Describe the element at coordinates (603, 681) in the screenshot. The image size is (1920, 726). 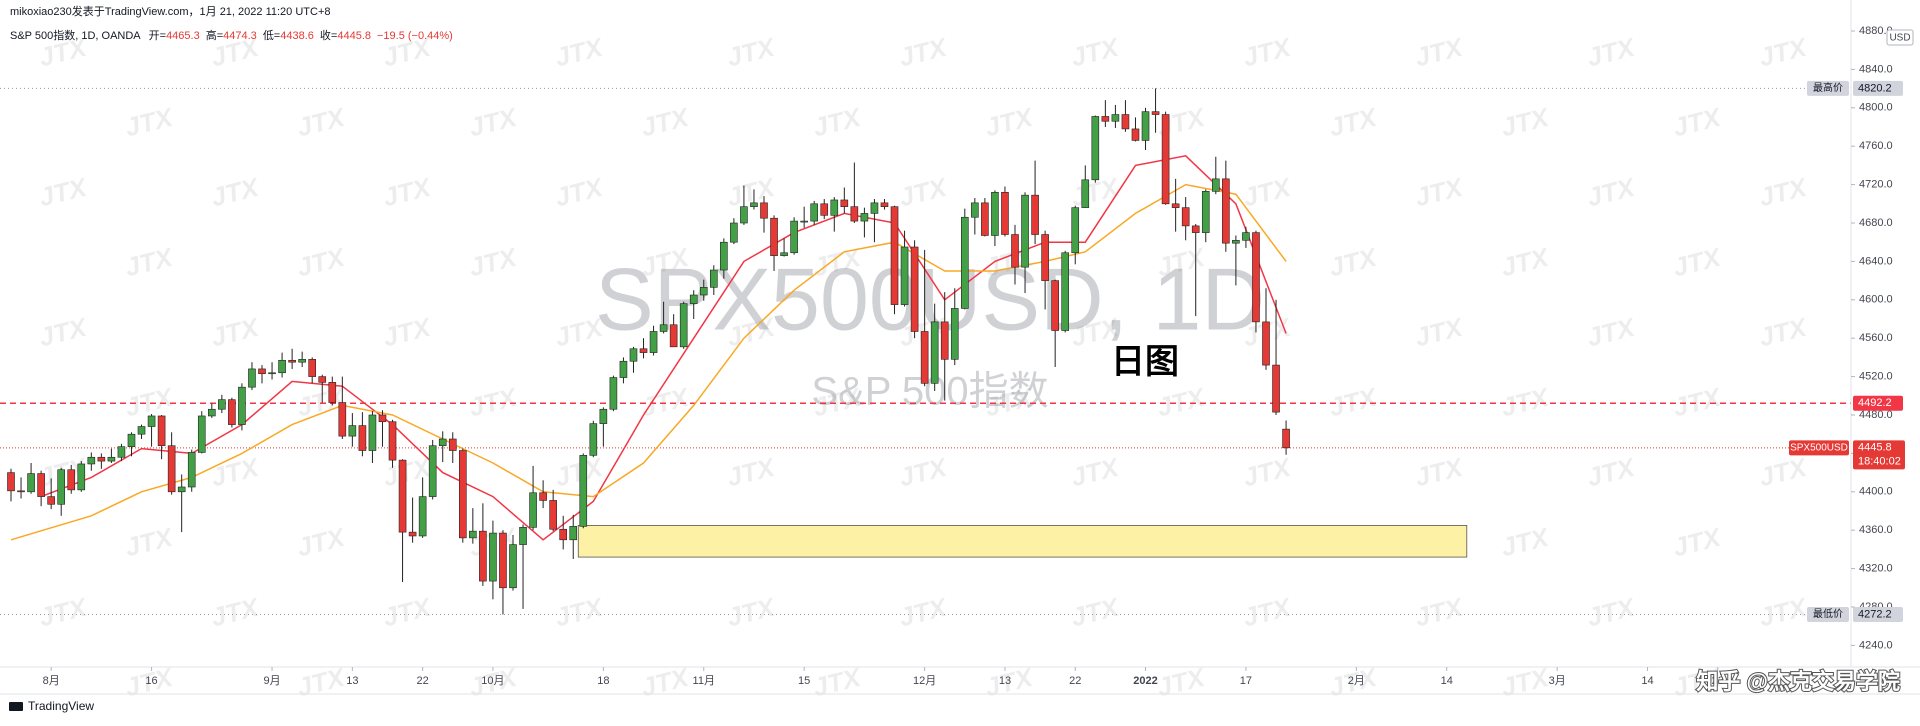
I see `x-tick-label: 18` at that location.